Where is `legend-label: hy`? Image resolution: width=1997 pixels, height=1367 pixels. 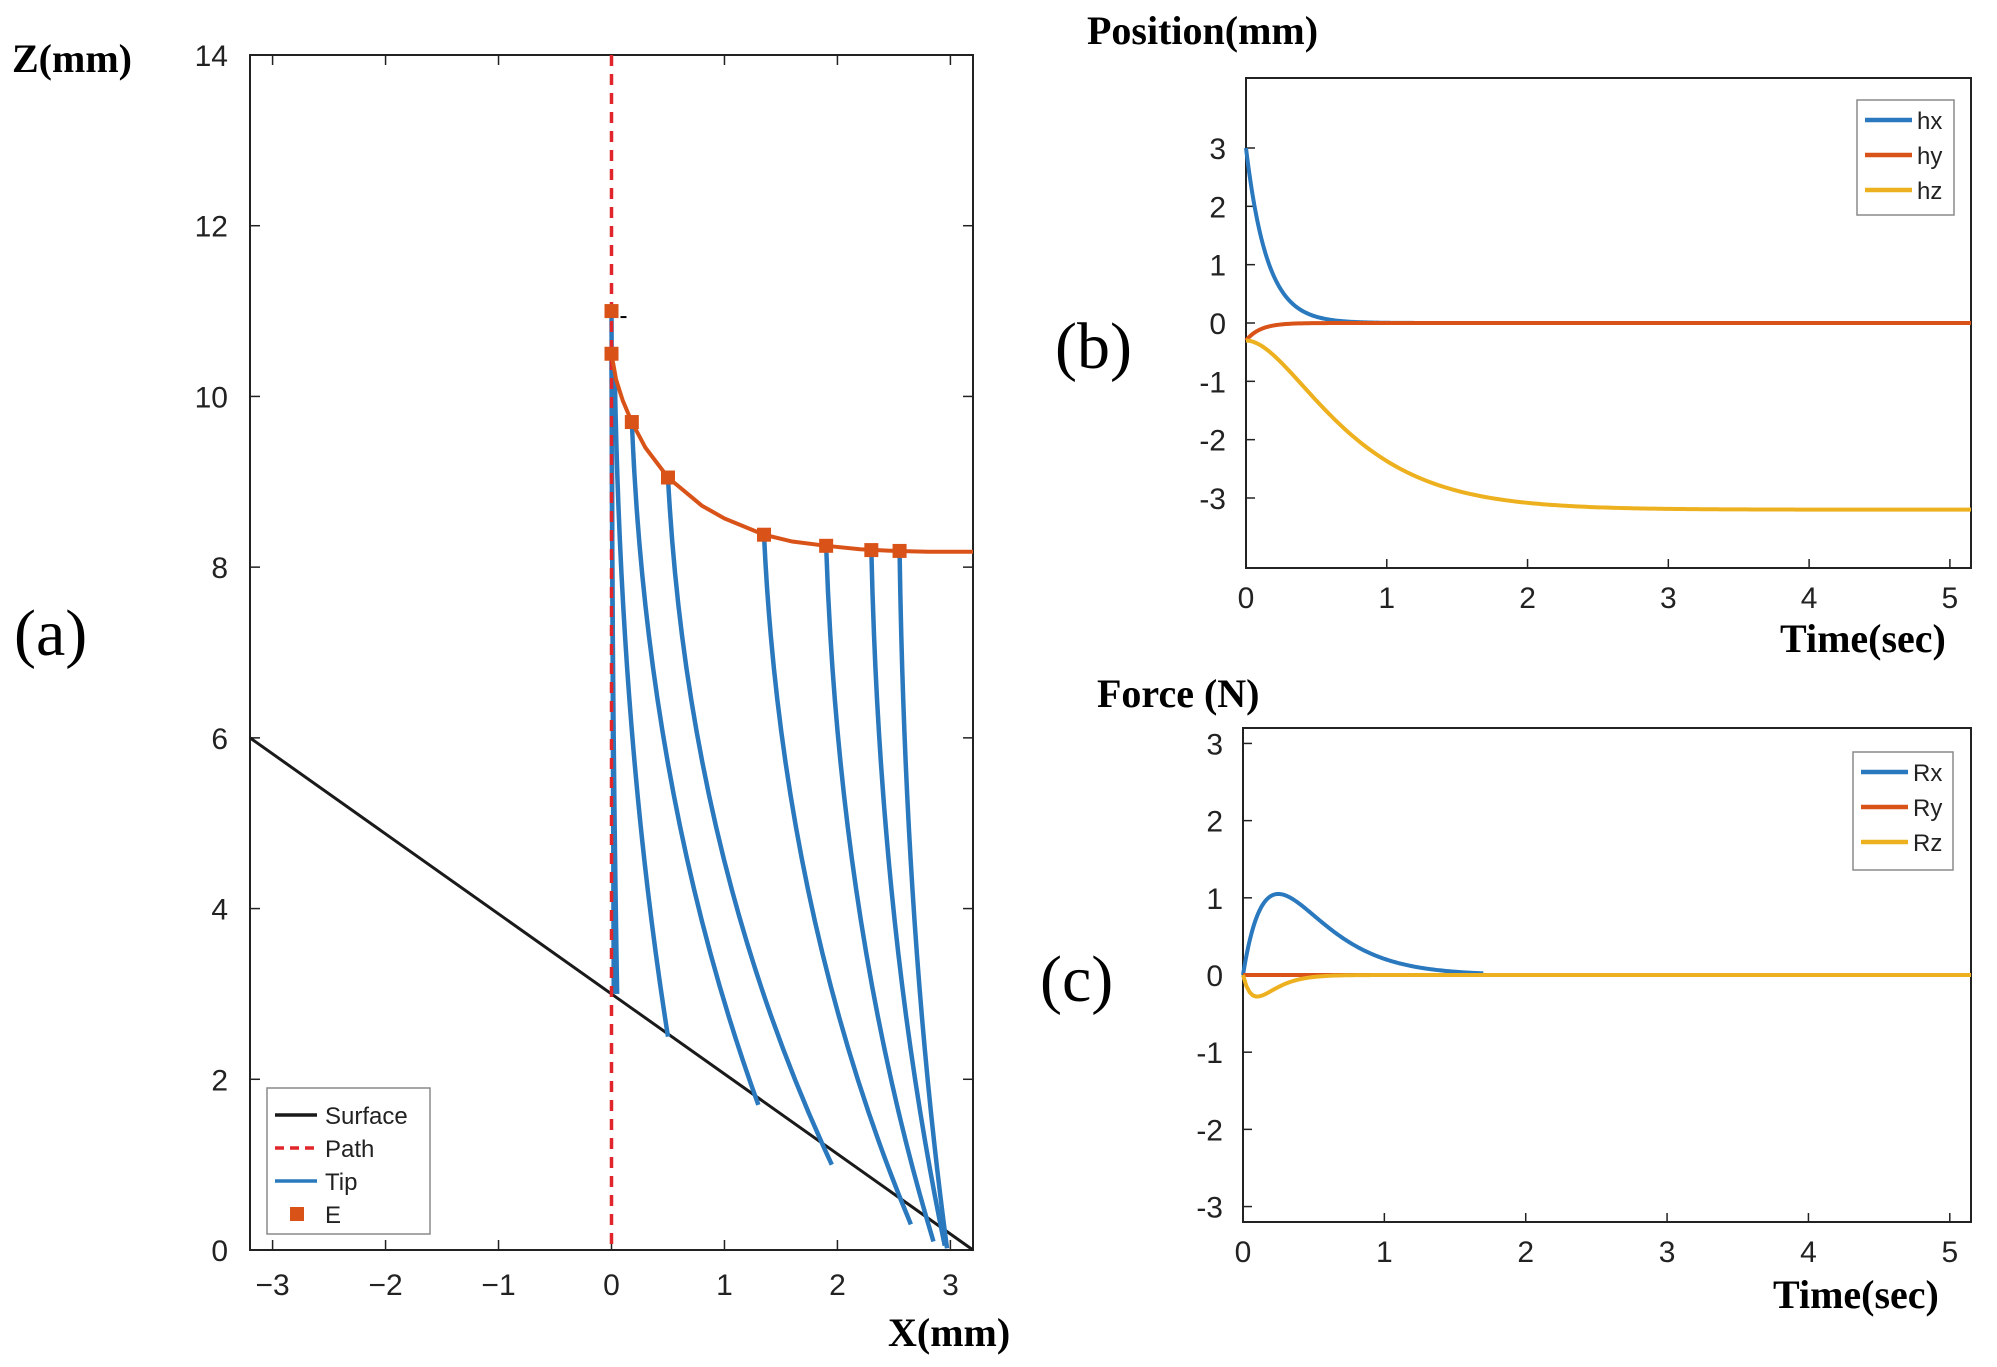 legend-label: hy is located at coordinates (1929, 156).